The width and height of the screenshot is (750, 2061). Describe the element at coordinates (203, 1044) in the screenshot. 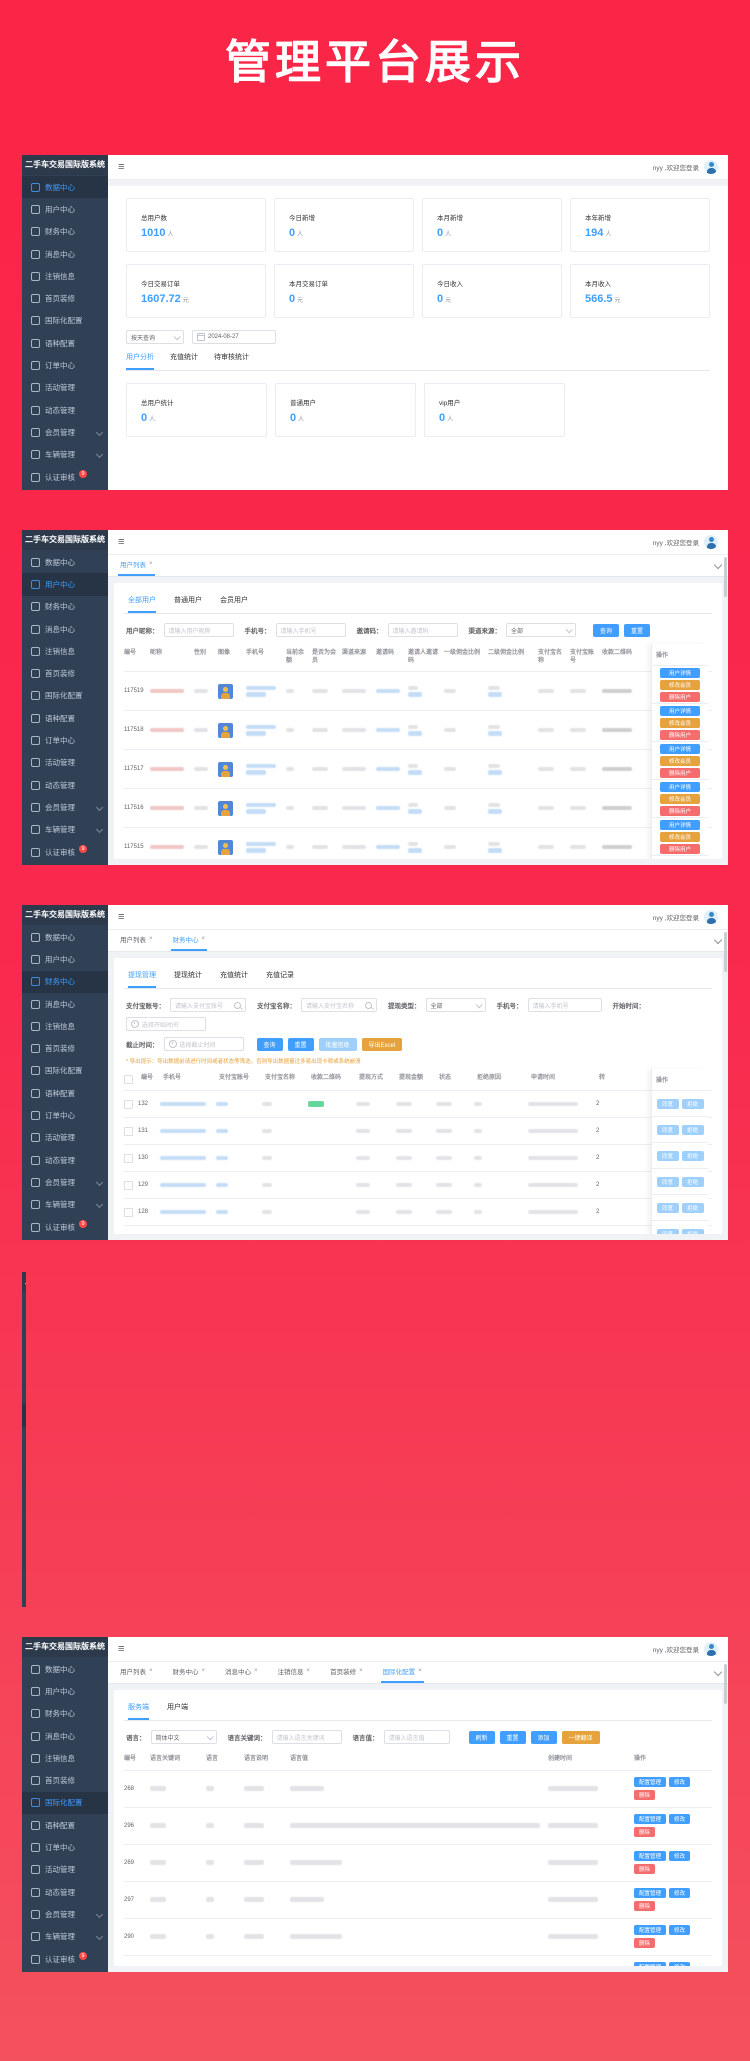

I see `end-time-picker: 选择截止时间` at that location.